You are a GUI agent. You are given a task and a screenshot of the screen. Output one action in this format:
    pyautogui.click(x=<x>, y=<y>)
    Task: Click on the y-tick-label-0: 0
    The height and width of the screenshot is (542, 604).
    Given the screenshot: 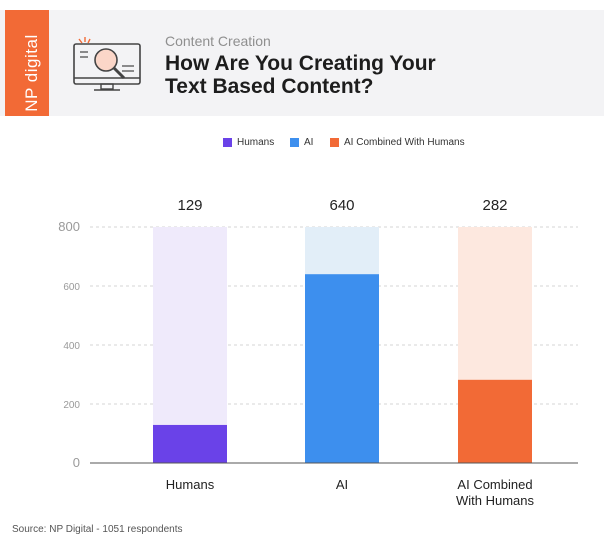 What is the action you would take?
    pyautogui.click(x=76, y=462)
    